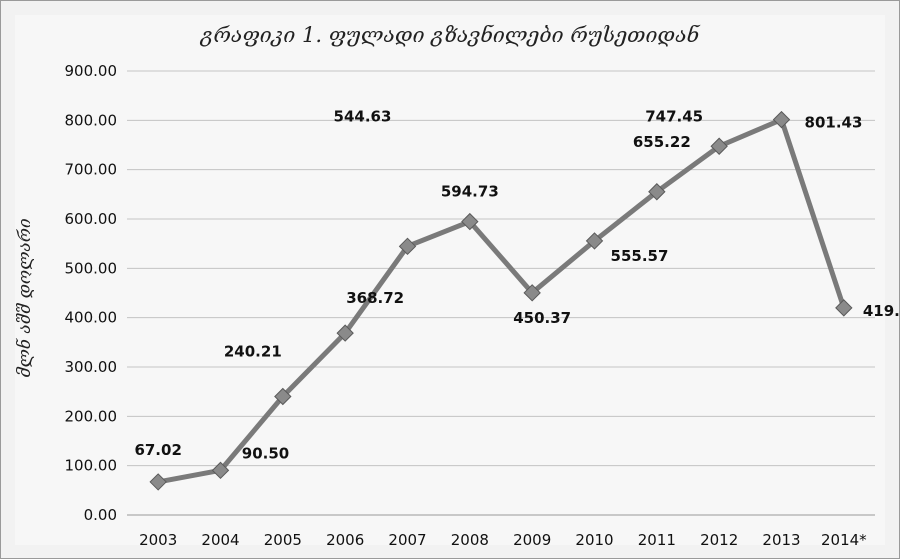  I want to click on y-tick-label: 700.00, so click(91, 170).